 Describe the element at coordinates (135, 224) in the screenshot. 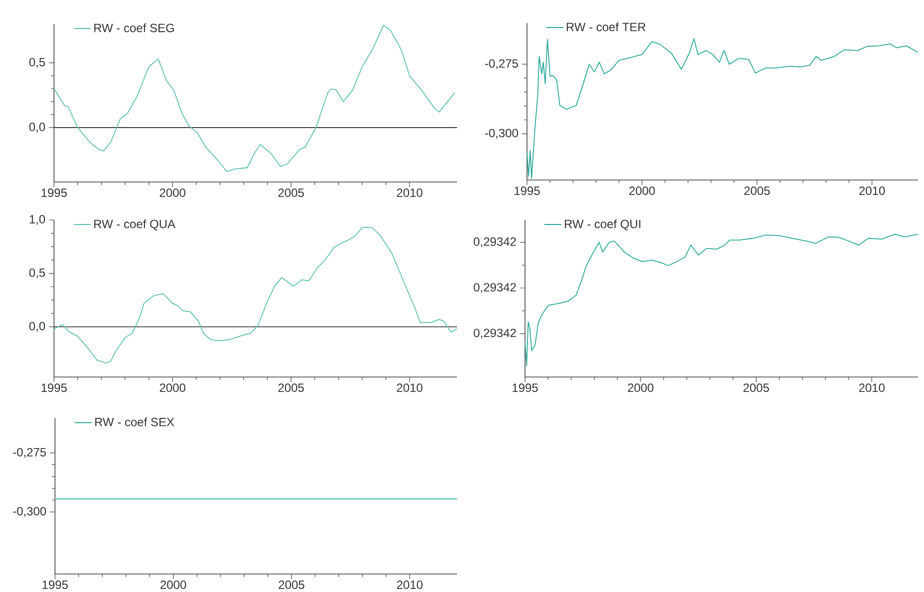

I see `legend-label: RW - coef QUA` at that location.